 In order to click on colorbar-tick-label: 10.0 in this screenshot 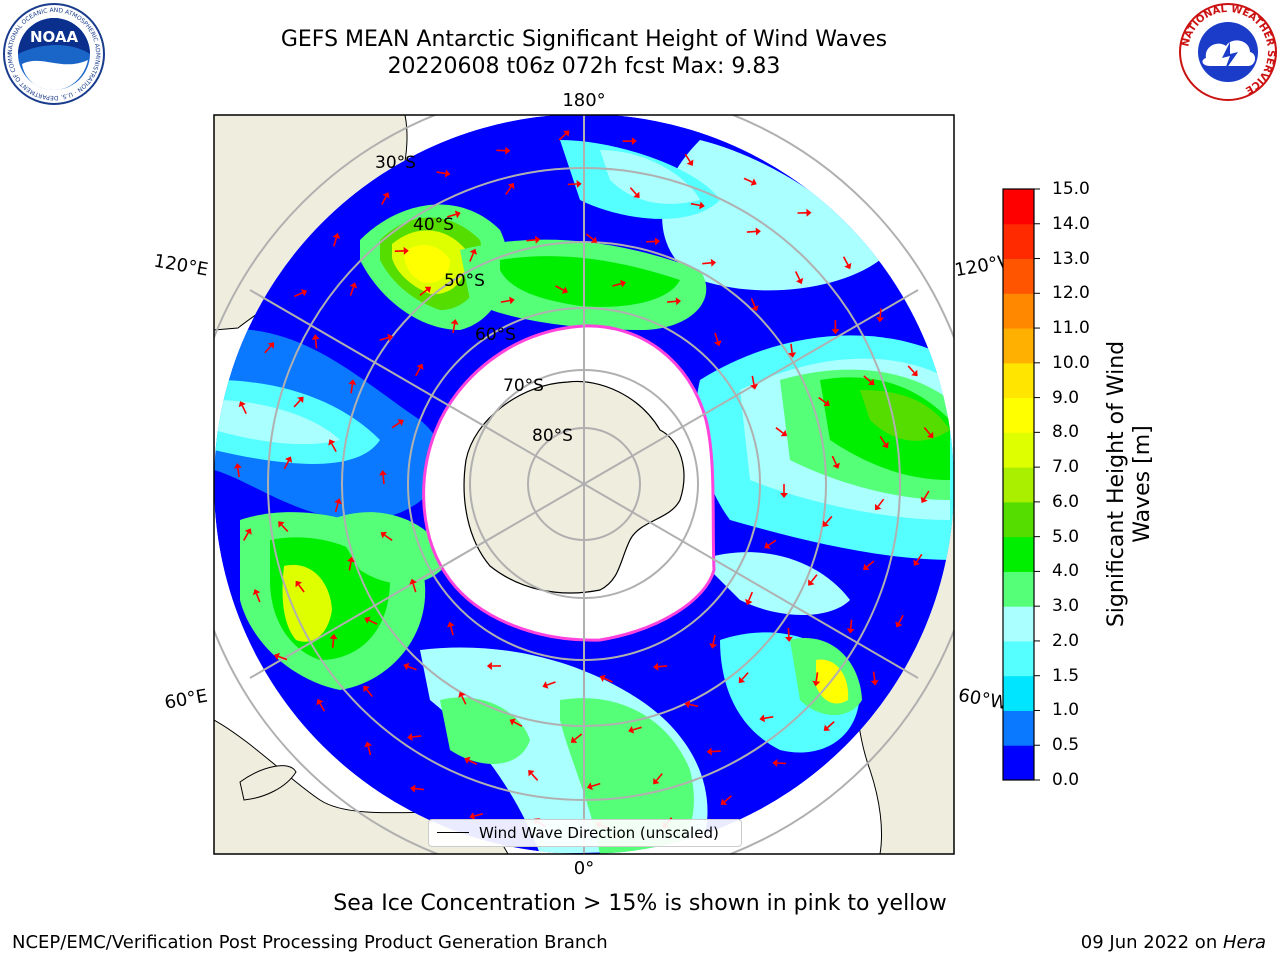, I will do `click(1071, 362)`.